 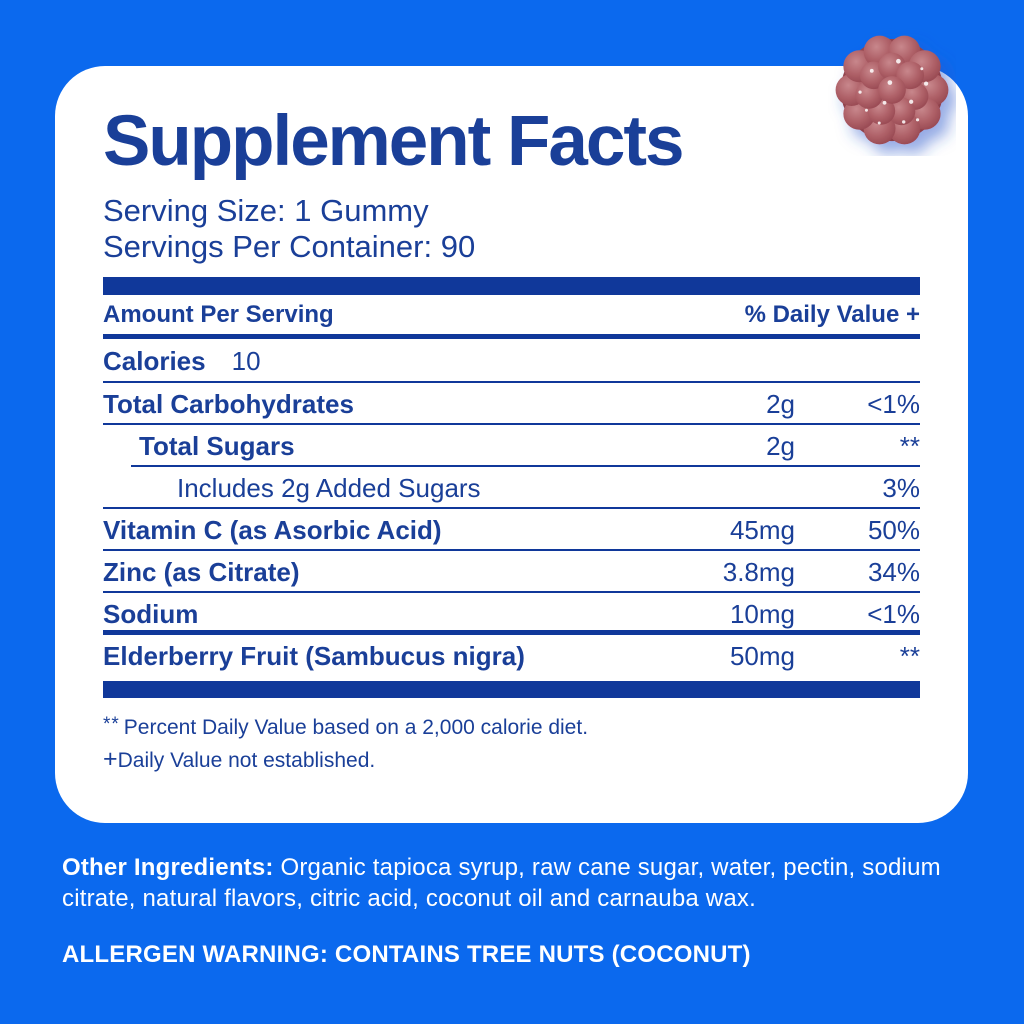 I want to click on nutrient-row: Vitamin C (as Asorbic Acid) 45mg 50%, so click(x=511, y=530).